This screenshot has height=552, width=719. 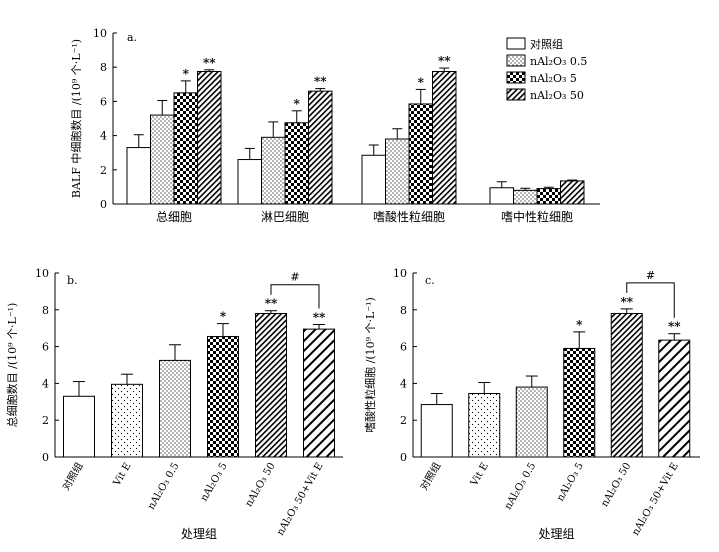 I want to click on panel-a-legend-label: nAl₂O₃ 0.5, so click(x=558, y=61).